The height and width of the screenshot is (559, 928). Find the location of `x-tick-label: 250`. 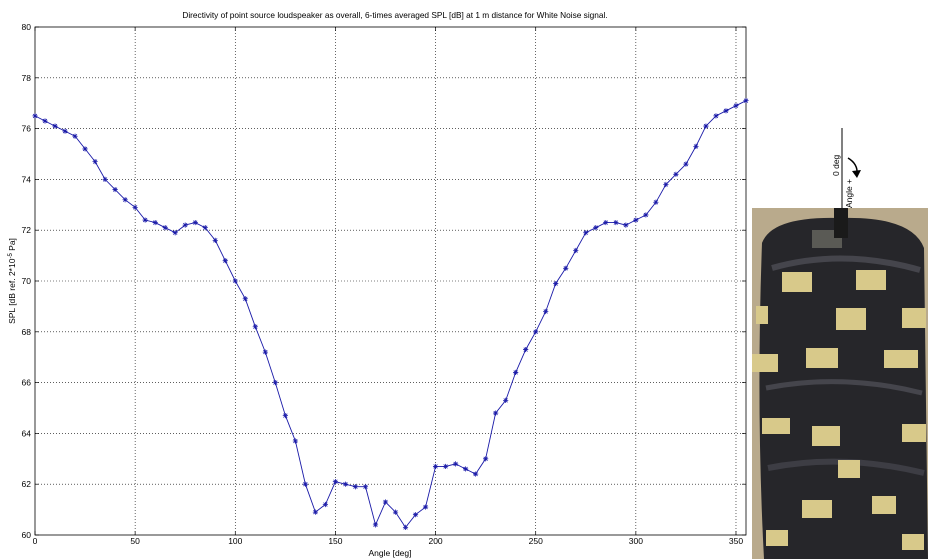

x-tick-label: 250 is located at coordinates (536, 541).